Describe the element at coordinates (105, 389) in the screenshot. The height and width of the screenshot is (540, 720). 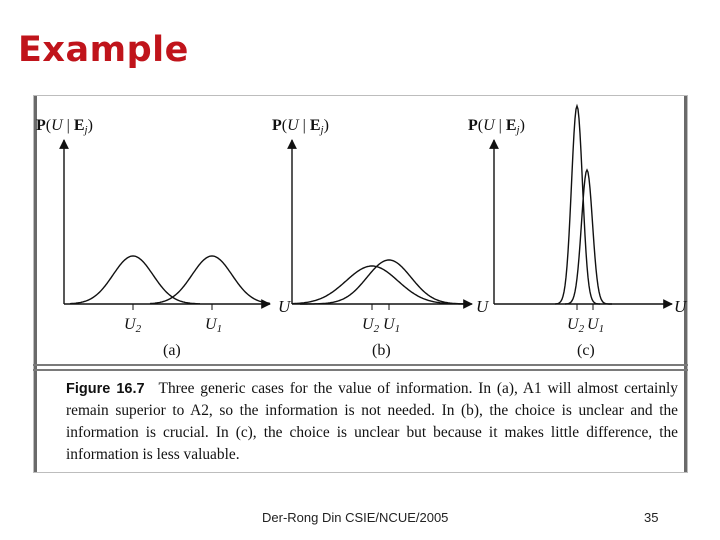
I see `figure-caption-label: Figure 16.7` at that location.